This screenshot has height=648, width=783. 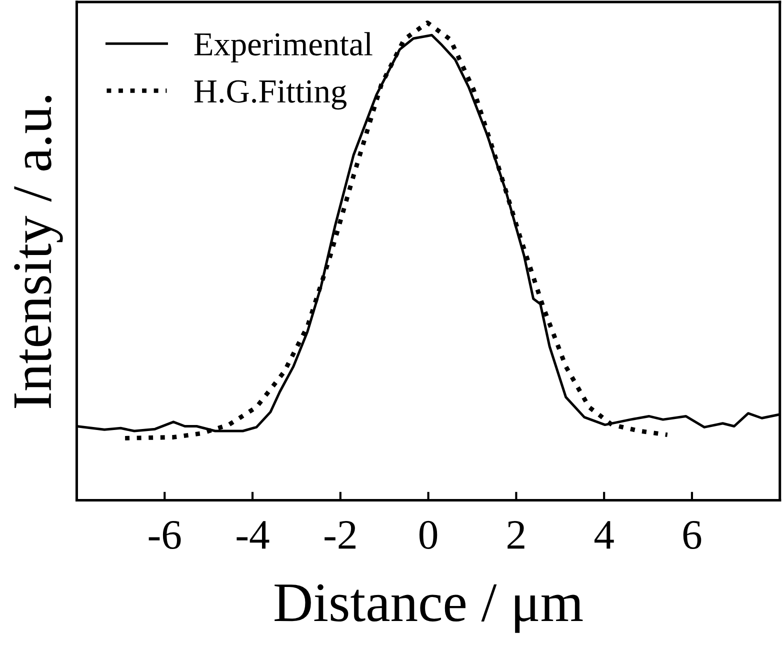 What do you see at coordinates (38, 252) in the screenshot?
I see `y-axis-title: Intensity / a.u.` at bounding box center [38, 252].